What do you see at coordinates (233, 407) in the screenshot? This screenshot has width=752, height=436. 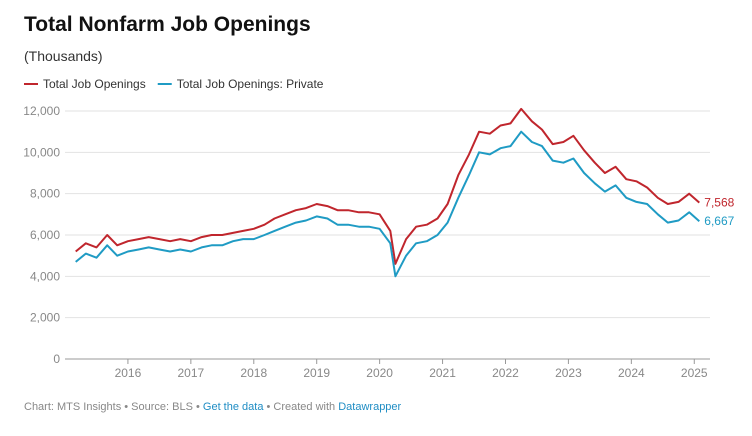 I see `footer-link: Get the data` at bounding box center [233, 407].